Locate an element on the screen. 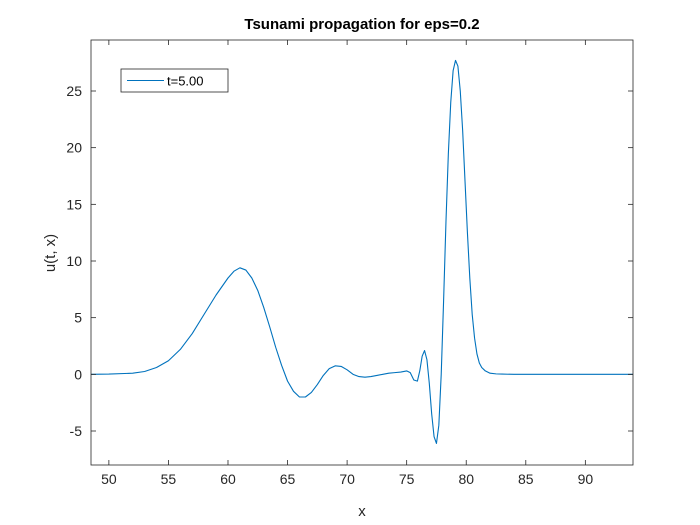  y-tick-label: 0 is located at coordinates (78, 374).